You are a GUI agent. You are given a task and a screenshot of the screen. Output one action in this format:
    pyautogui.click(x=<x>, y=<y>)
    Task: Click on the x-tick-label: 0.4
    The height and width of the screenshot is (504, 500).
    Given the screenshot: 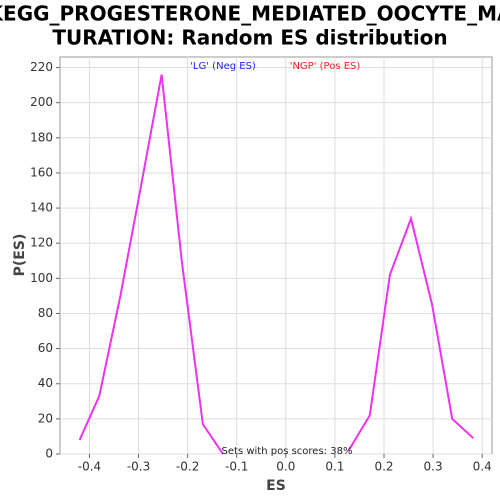 What is the action you would take?
    pyautogui.click(x=482, y=467)
    